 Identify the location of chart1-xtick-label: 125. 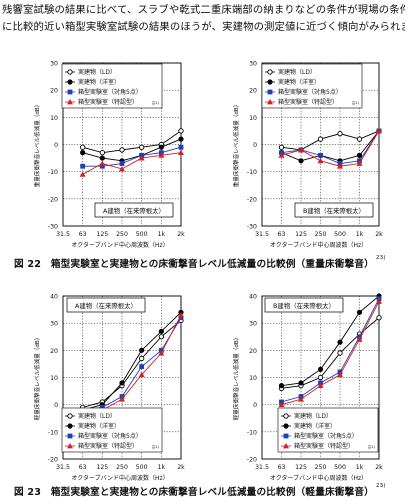
(102, 234).